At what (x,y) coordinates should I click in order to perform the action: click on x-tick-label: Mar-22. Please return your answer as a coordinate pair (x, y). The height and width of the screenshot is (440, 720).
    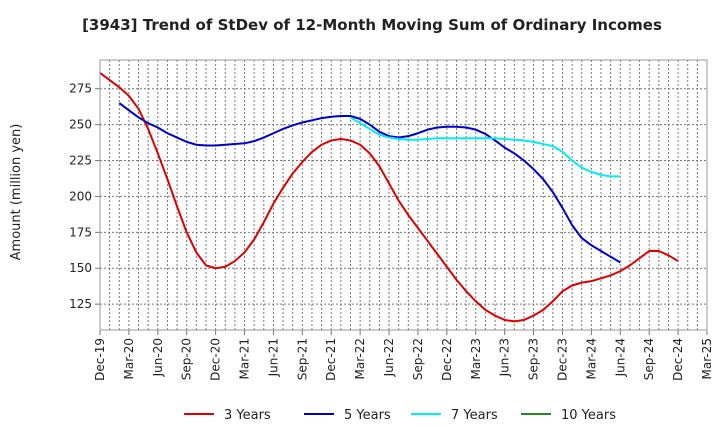
    Looking at the image, I should click on (360, 358).